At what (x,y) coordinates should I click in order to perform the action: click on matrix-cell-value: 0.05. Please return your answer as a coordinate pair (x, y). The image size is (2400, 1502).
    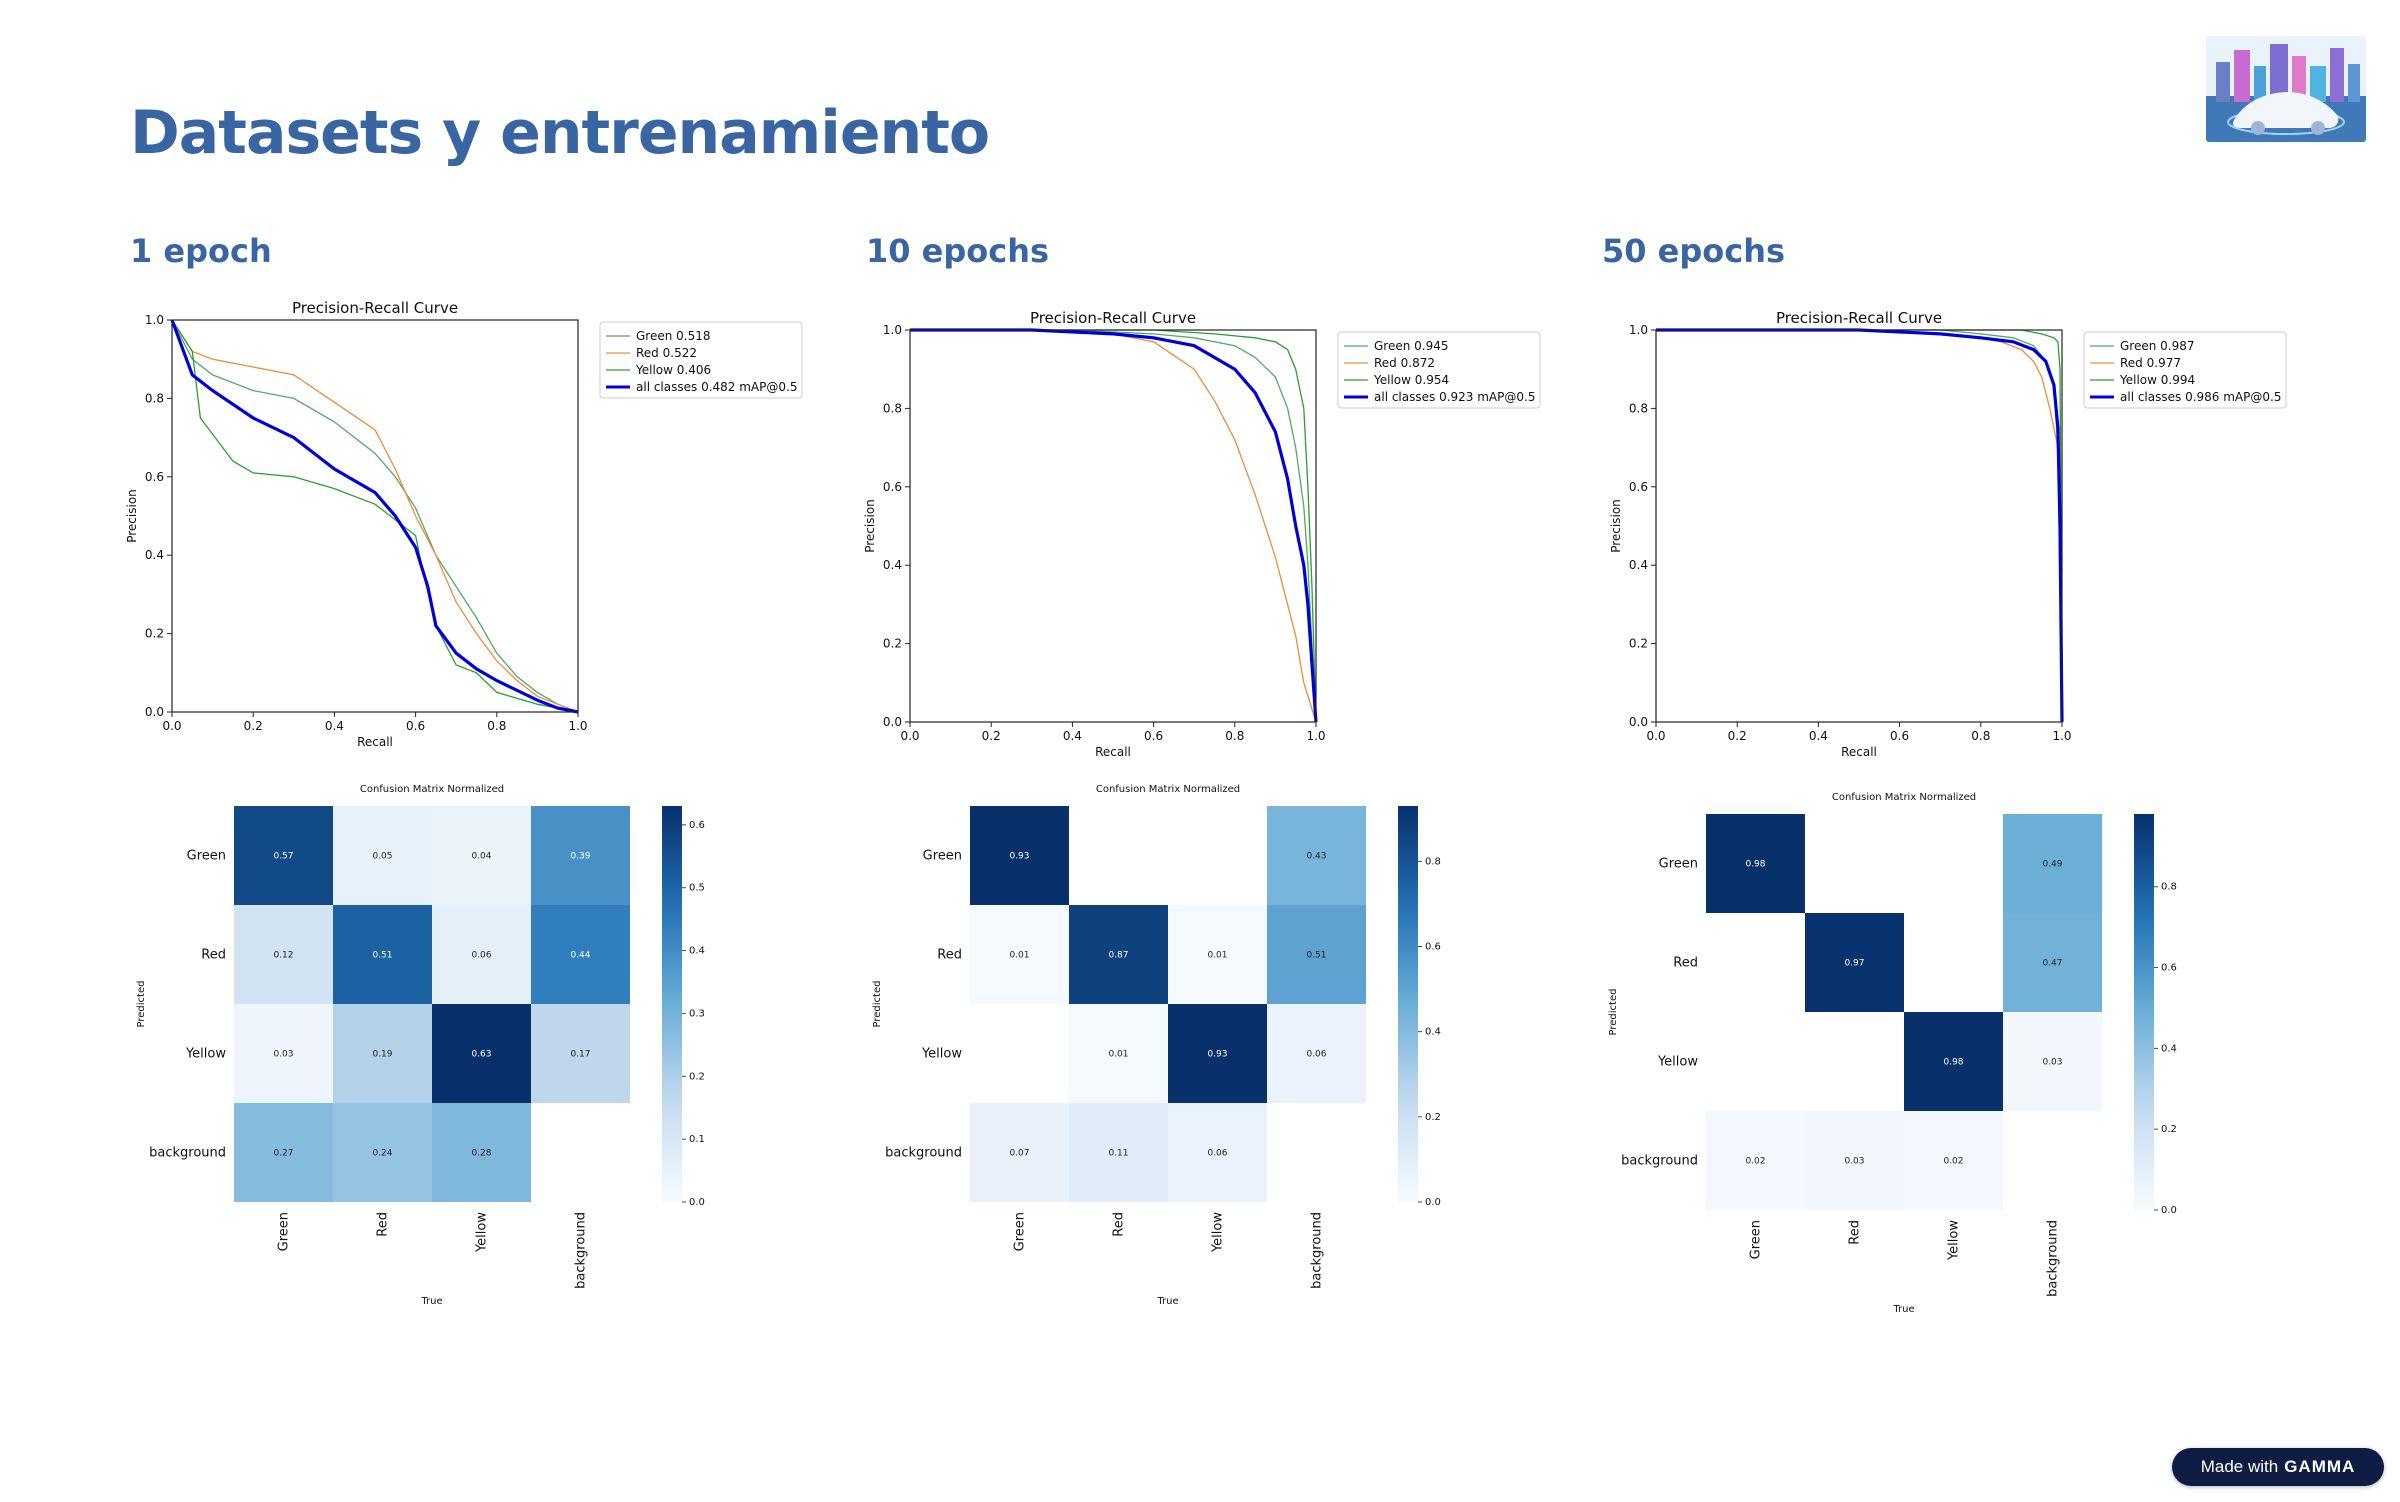
    Looking at the image, I should click on (382, 857).